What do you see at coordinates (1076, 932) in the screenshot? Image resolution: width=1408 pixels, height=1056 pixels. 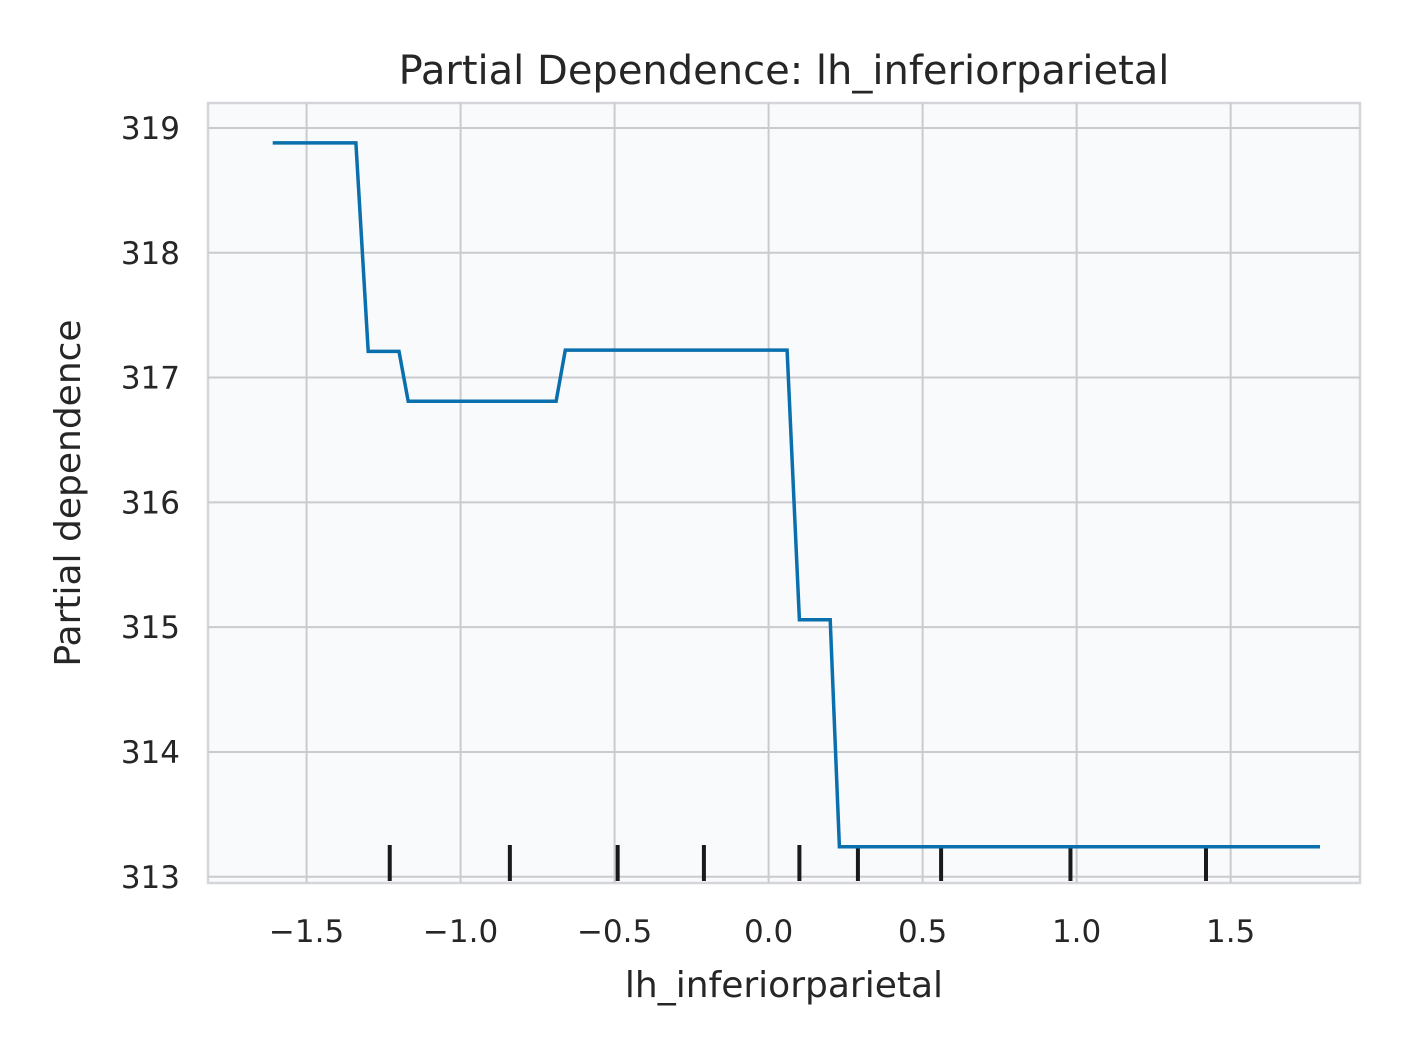 I see `x-tick-label: 1.0` at bounding box center [1076, 932].